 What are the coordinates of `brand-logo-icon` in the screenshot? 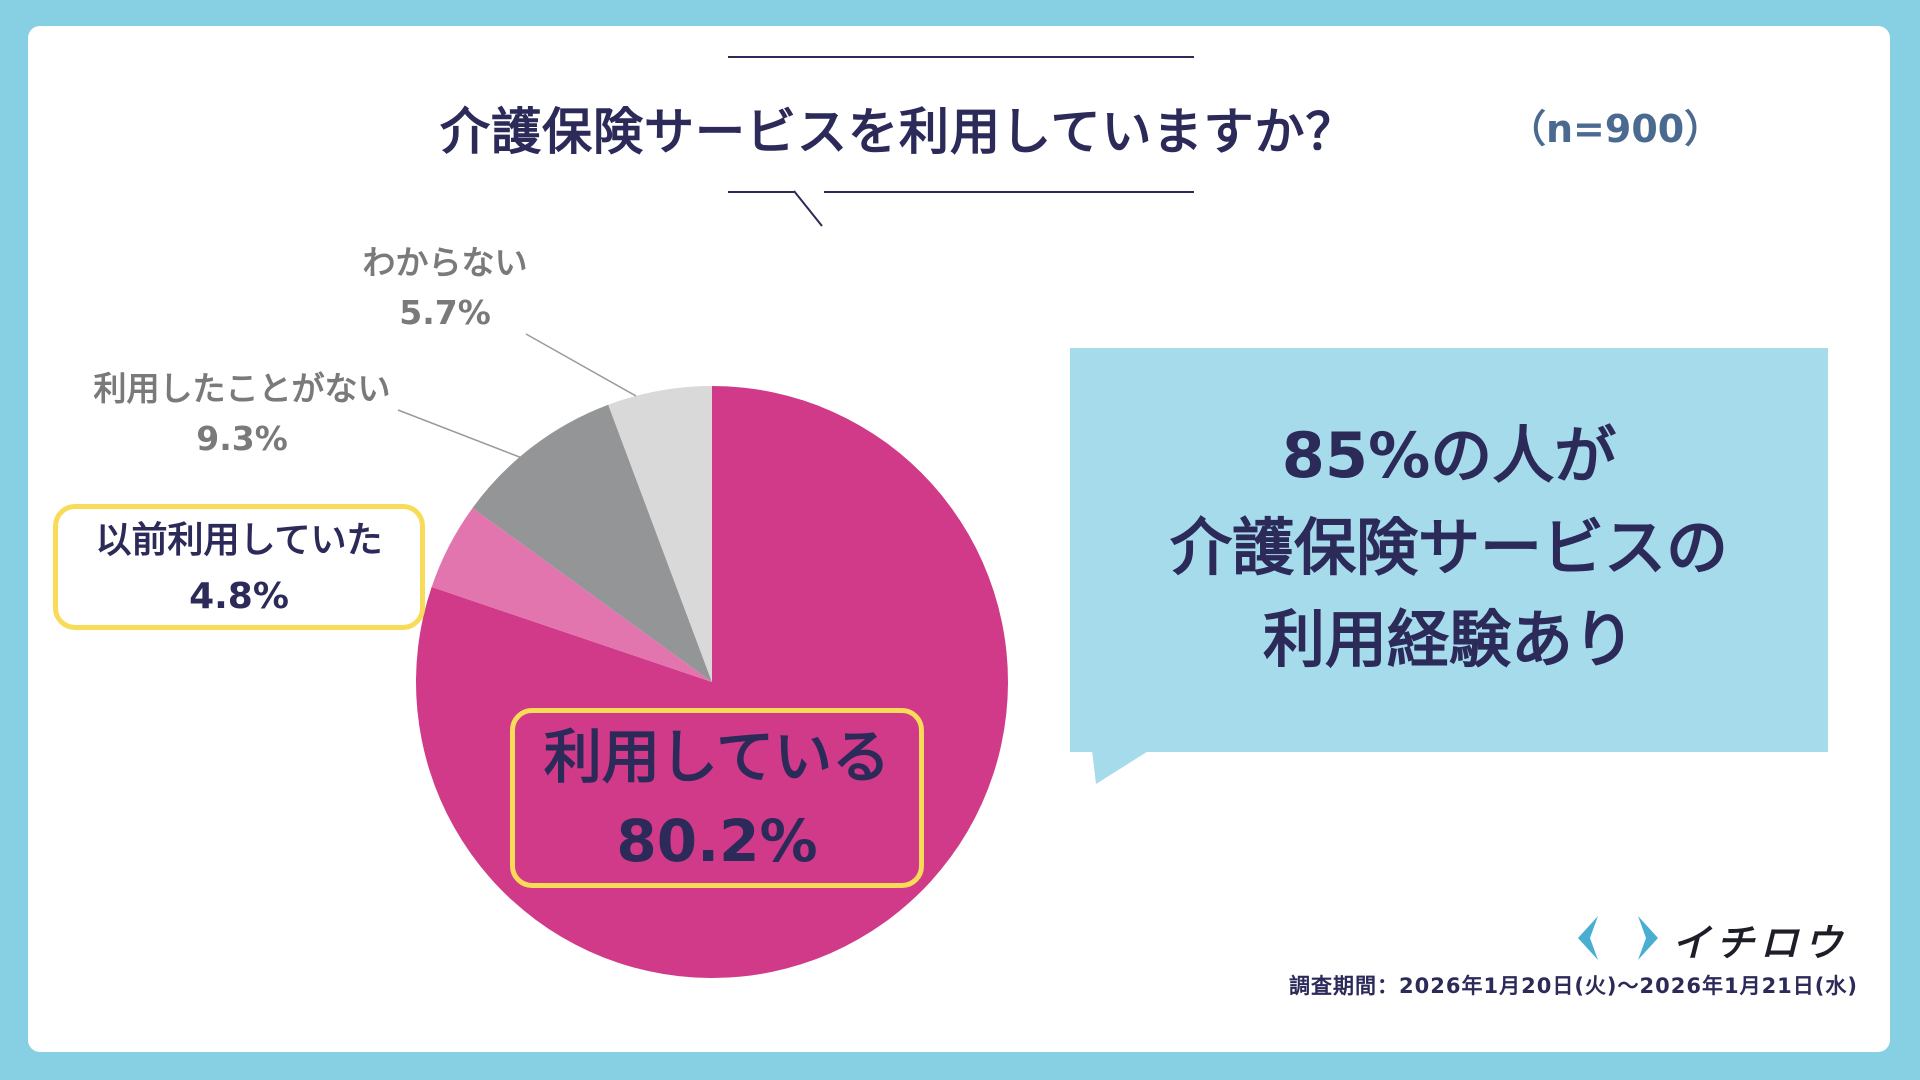 It's located at (1618, 938).